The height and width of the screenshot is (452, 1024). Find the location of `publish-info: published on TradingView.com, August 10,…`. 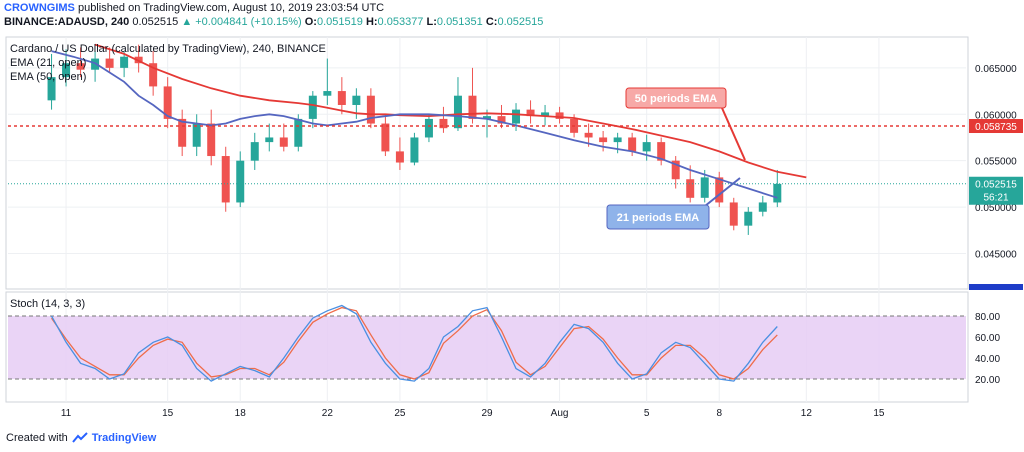

publish-info: published on TradingView.com, August 10,… is located at coordinates (231, 8).